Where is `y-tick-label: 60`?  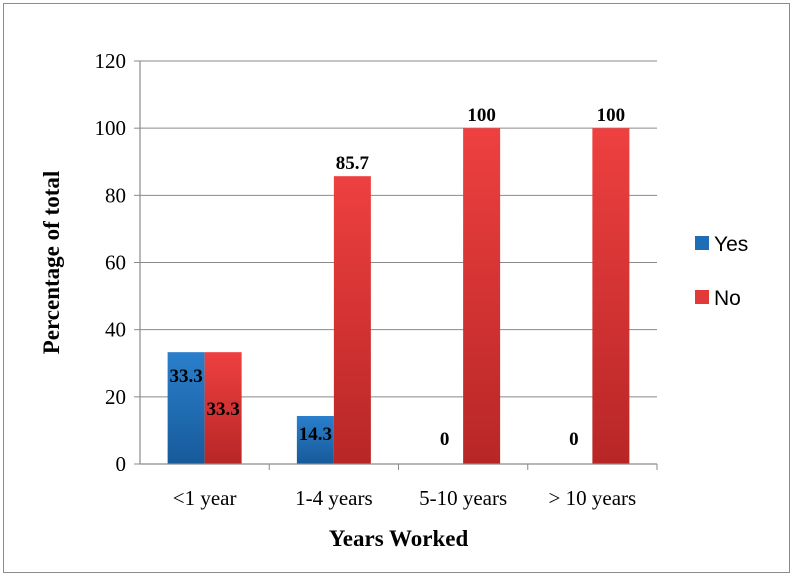
y-tick-label: 60 is located at coordinates (115, 263).